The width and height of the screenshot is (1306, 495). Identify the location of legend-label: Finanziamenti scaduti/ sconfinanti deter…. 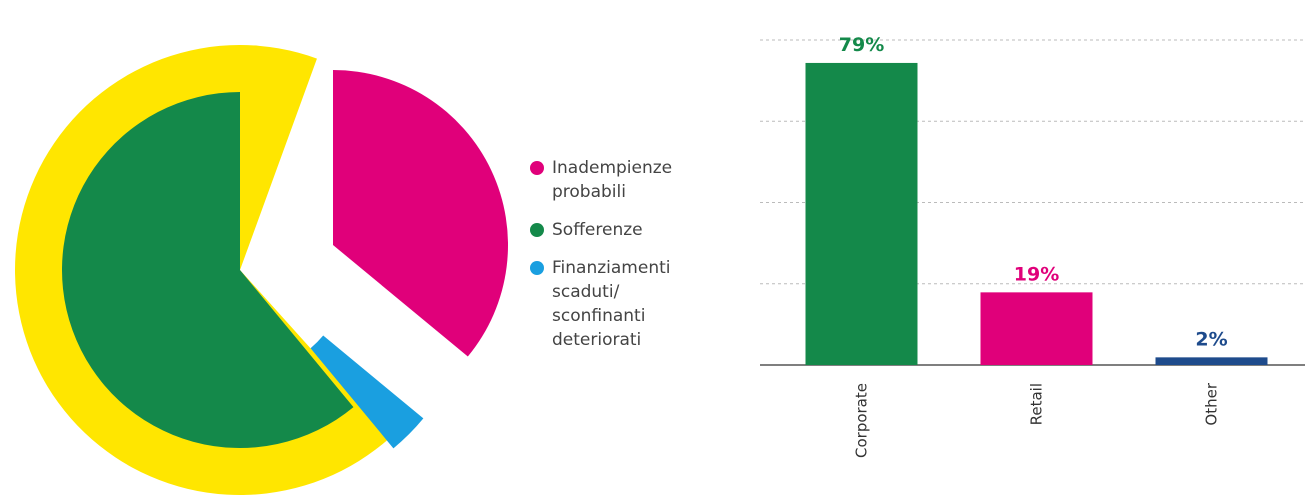
(611, 304).